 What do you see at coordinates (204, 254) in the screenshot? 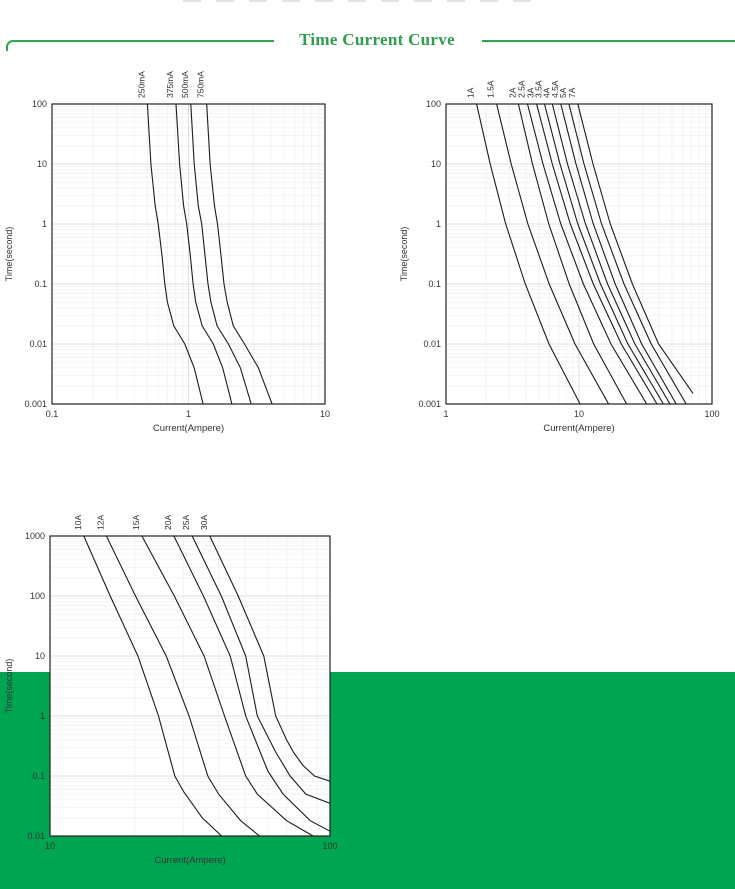
I see `curve-375mA` at bounding box center [204, 254].